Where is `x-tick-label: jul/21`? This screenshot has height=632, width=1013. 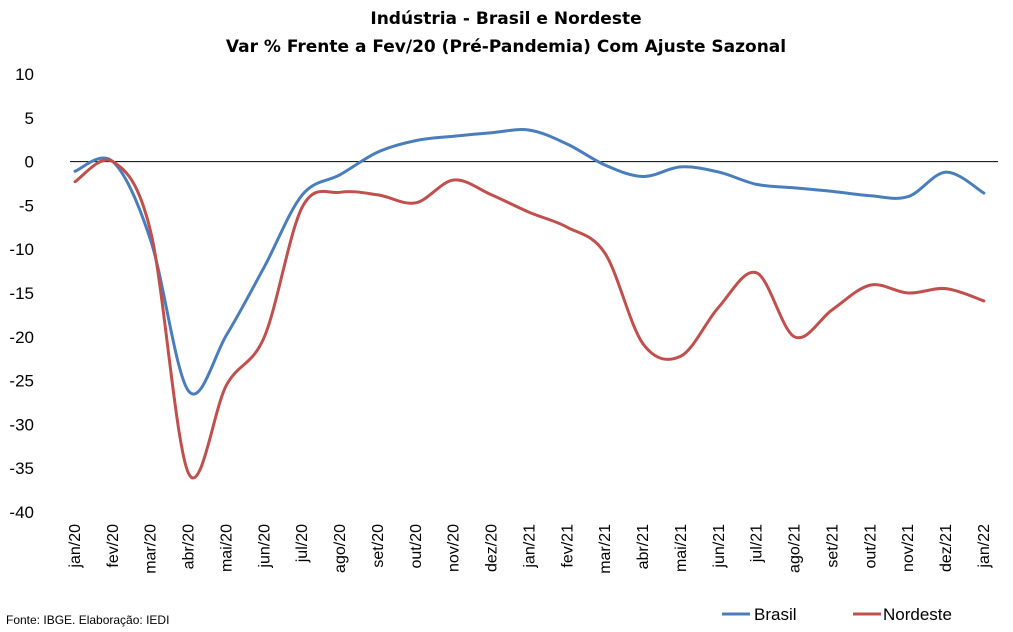
x-tick-label: jul/21 is located at coordinates (757, 543).